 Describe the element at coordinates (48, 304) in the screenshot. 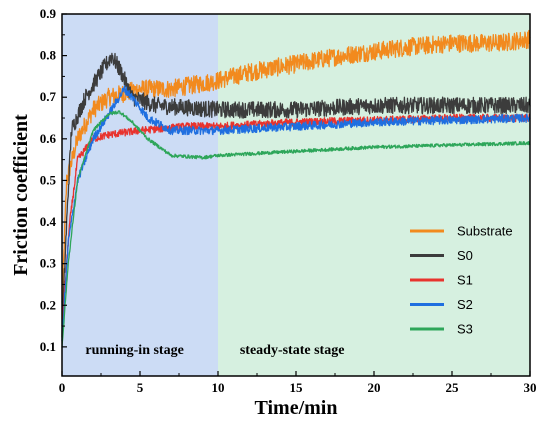

I see `y-tick-label: 0.2` at that location.